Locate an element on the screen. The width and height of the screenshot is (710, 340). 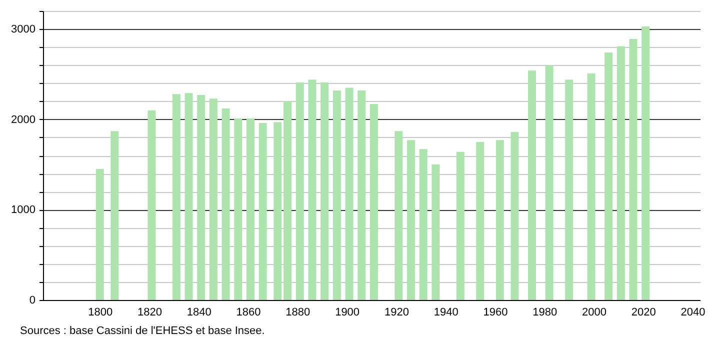
x-tick-label: 1860 is located at coordinates (248, 312).